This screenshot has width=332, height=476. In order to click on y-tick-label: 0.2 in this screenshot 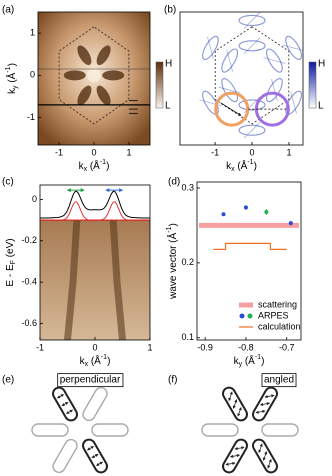, I will do `click(187, 262)`.